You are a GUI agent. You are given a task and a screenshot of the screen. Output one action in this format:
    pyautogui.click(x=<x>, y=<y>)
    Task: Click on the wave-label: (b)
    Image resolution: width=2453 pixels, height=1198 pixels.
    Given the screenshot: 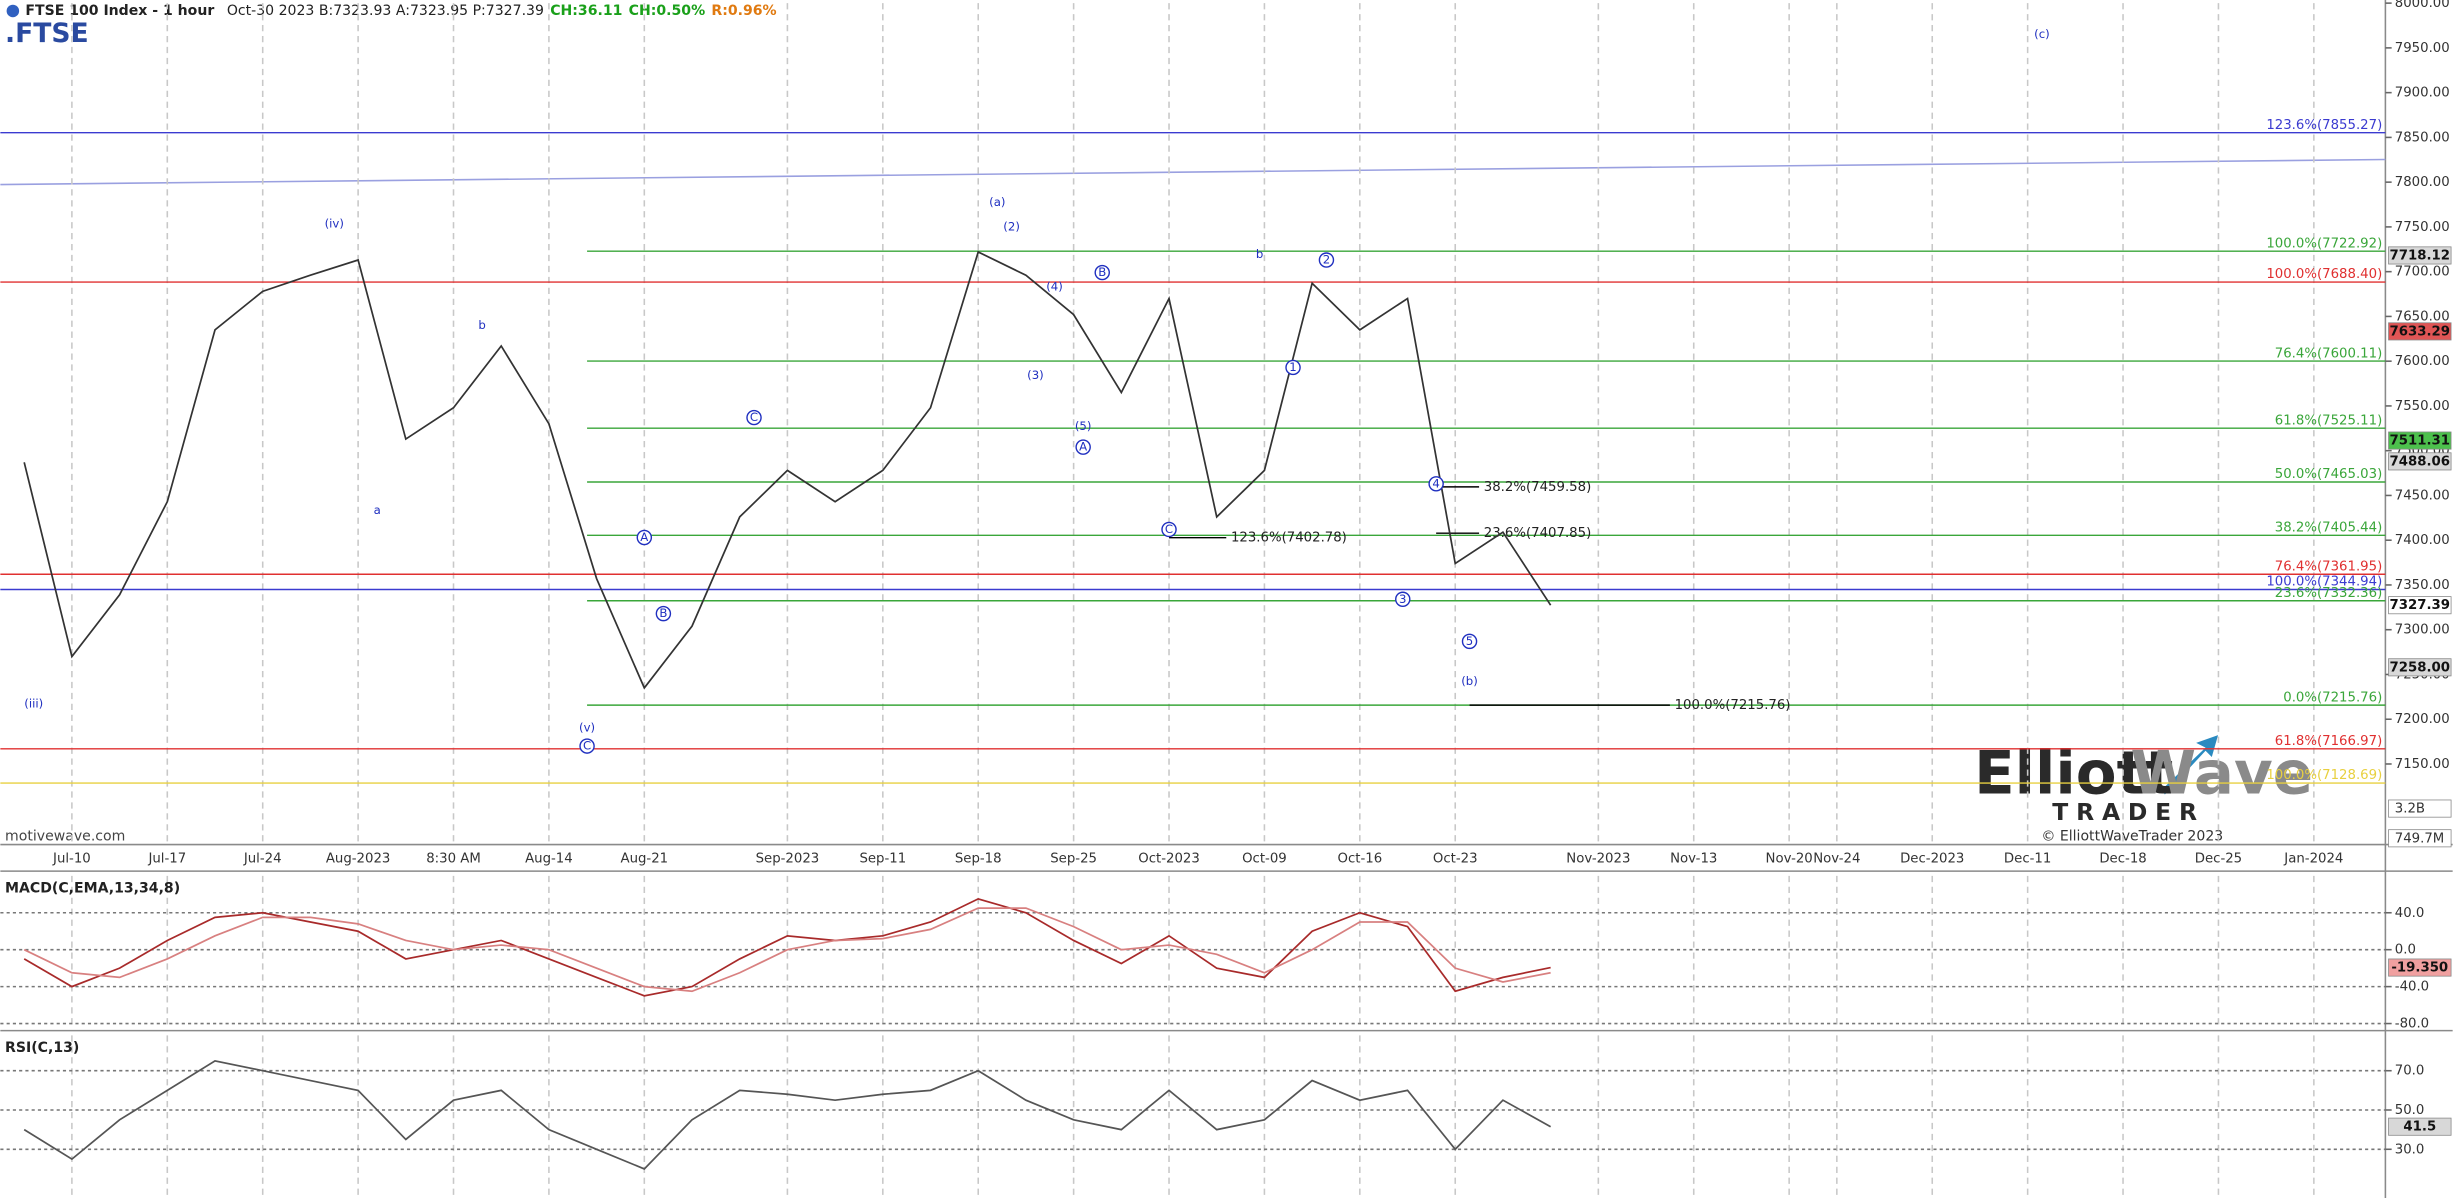 What is the action you would take?
    pyautogui.click(x=1469, y=681)
    